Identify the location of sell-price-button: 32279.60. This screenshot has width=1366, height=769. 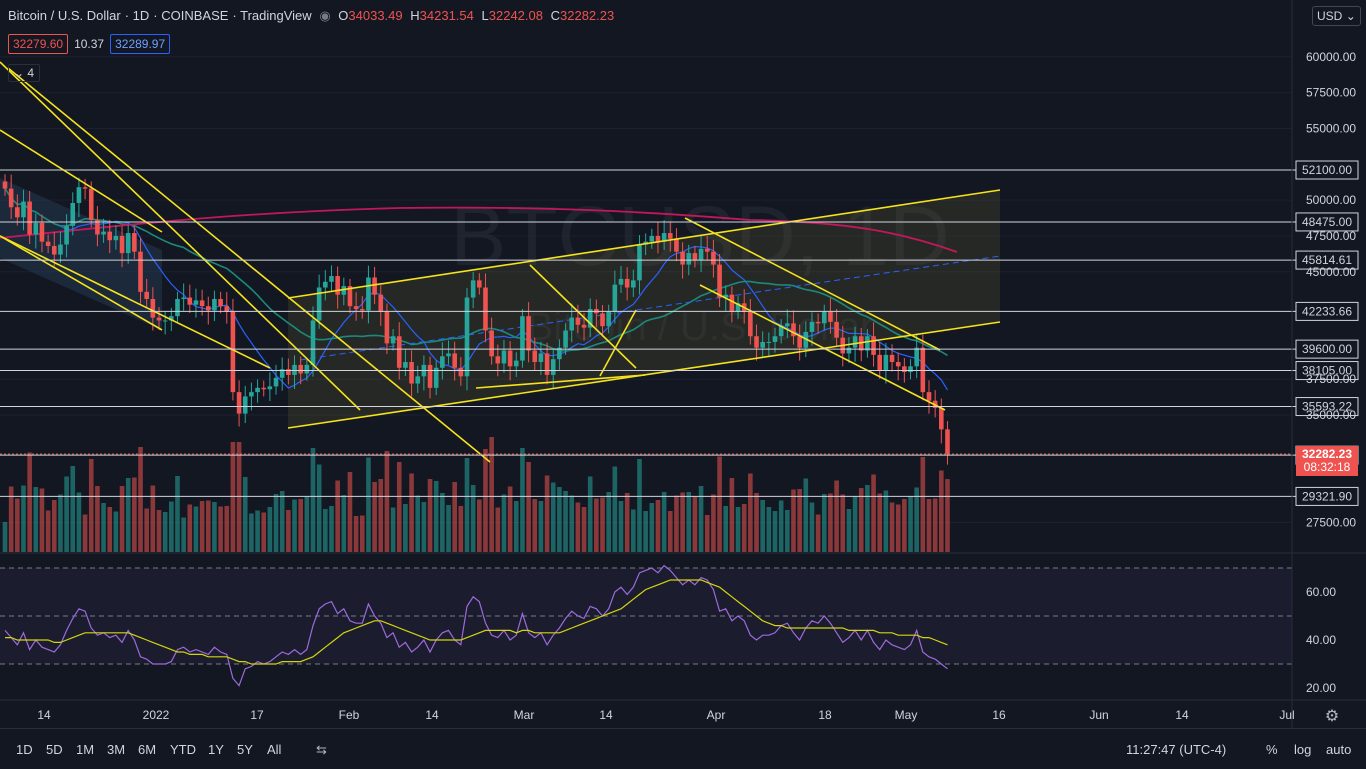
(38, 44).